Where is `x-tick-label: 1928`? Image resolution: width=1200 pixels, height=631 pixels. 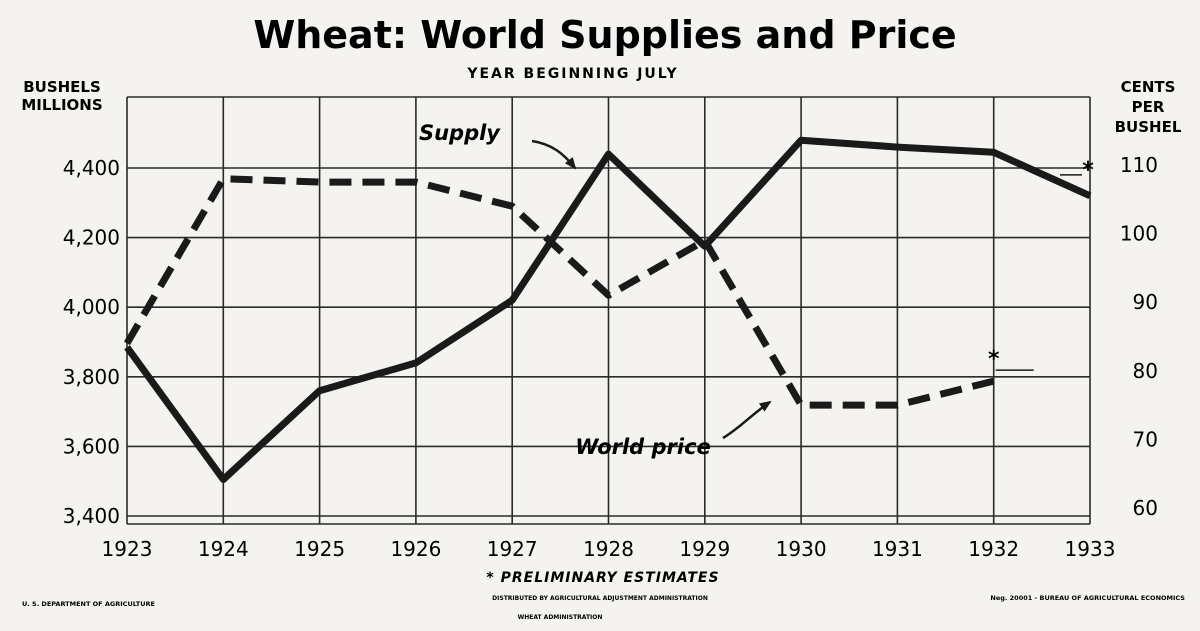
x-tick-label: 1928 is located at coordinates (608, 549).